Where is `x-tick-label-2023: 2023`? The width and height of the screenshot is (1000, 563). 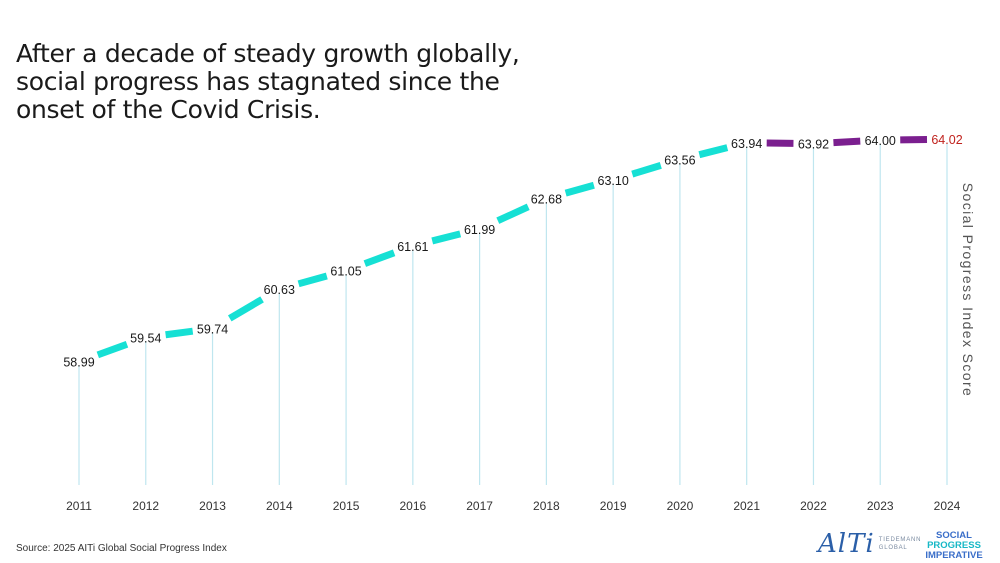 x-tick-label-2023: 2023 is located at coordinates (880, 506).